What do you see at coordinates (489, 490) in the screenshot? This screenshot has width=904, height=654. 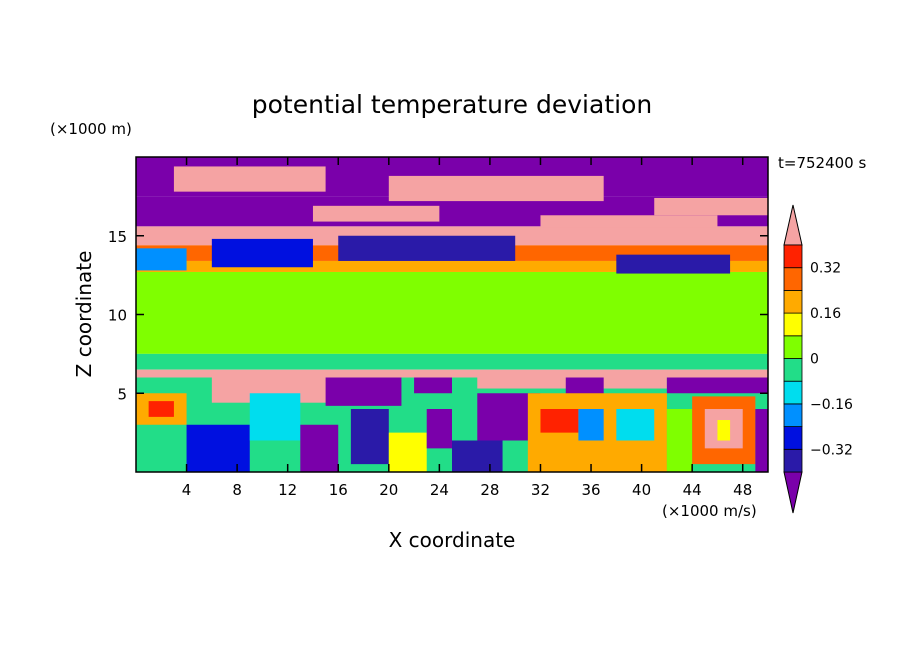 I see `x-tick-label: 28` at bounding box center [489, 490].